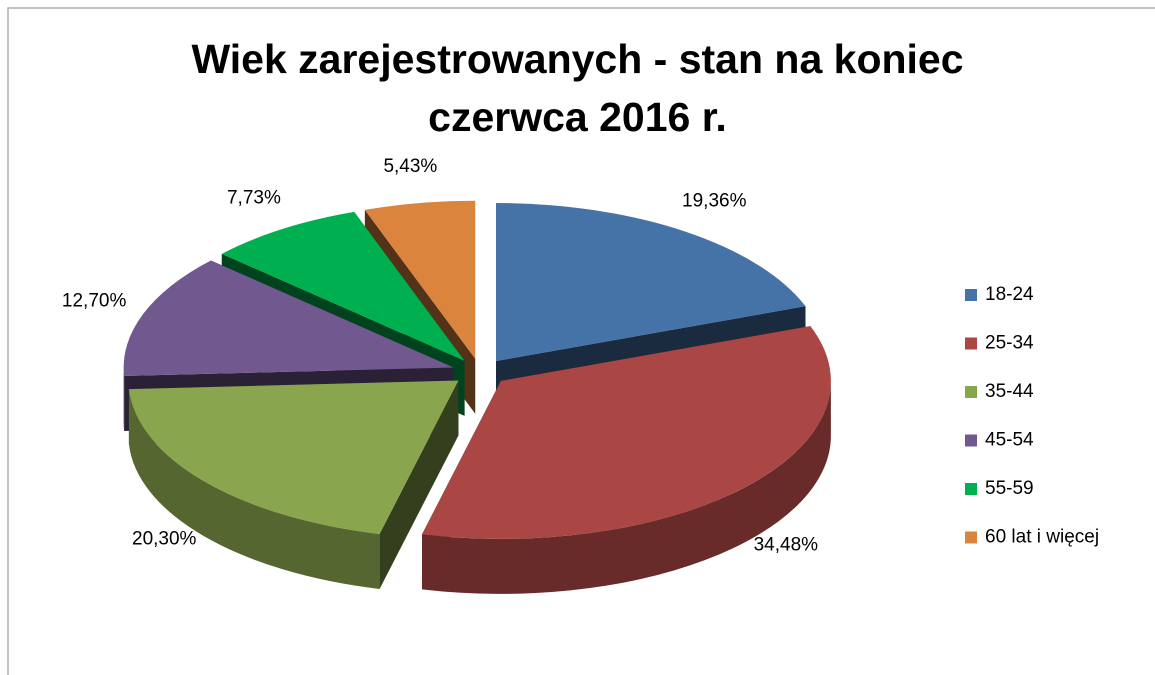 This screenshot has height=675, width=1155. What do you see at coordinates (164, 539) in the screenshot?
I see `data-label: 20,30%` at bounding box center [164, 539].